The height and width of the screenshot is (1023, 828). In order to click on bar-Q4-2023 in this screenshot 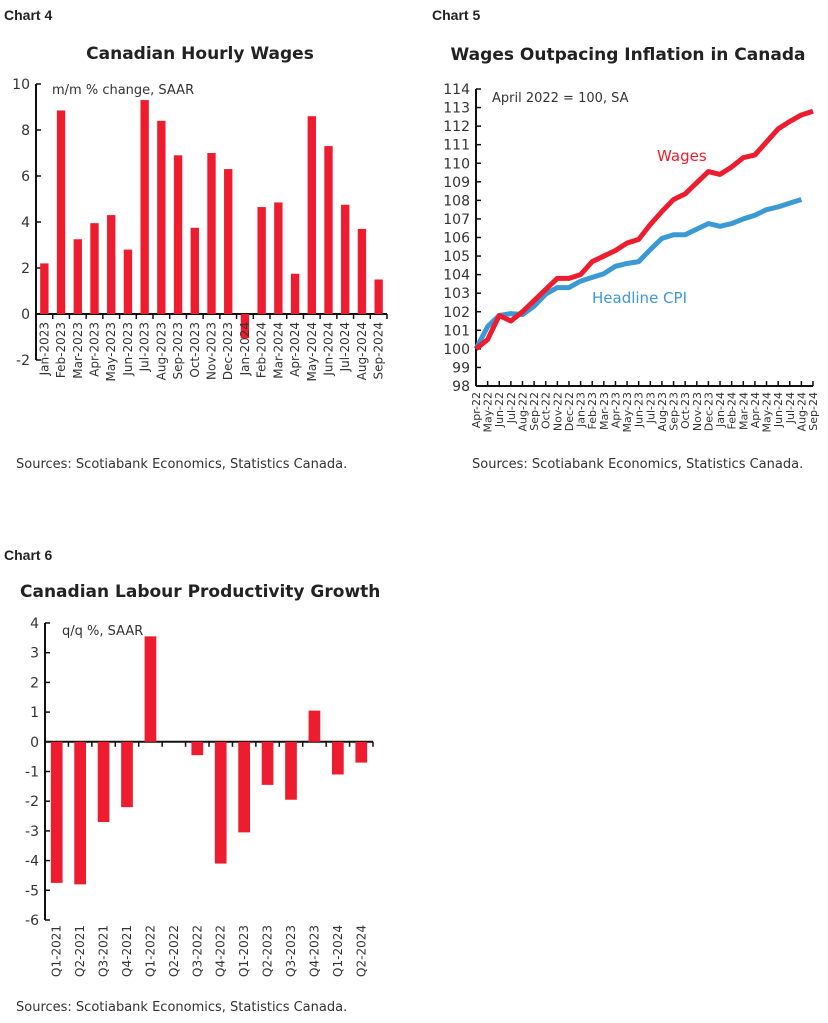, I will do `click(314, 726)`.